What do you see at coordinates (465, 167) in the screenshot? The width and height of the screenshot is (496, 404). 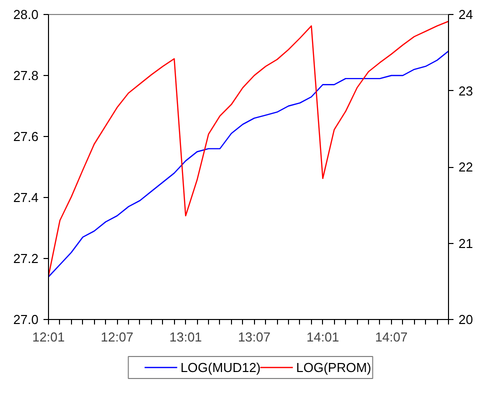 I see `y2-tick-label: 22` at bounding box center [465, 167].